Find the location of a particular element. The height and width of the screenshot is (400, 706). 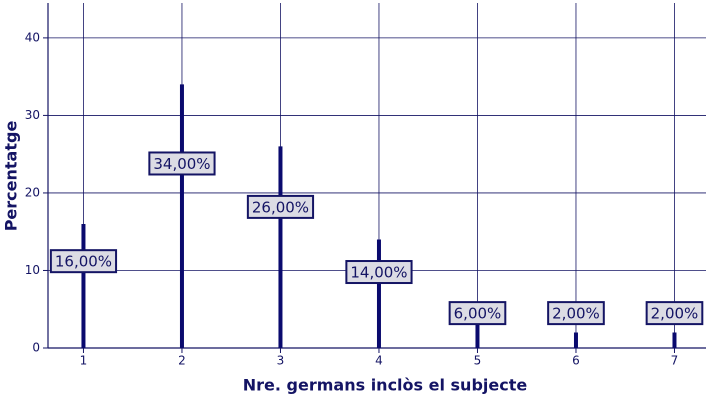

value-label-text: 14,00% is located at coordinates (378, 273).